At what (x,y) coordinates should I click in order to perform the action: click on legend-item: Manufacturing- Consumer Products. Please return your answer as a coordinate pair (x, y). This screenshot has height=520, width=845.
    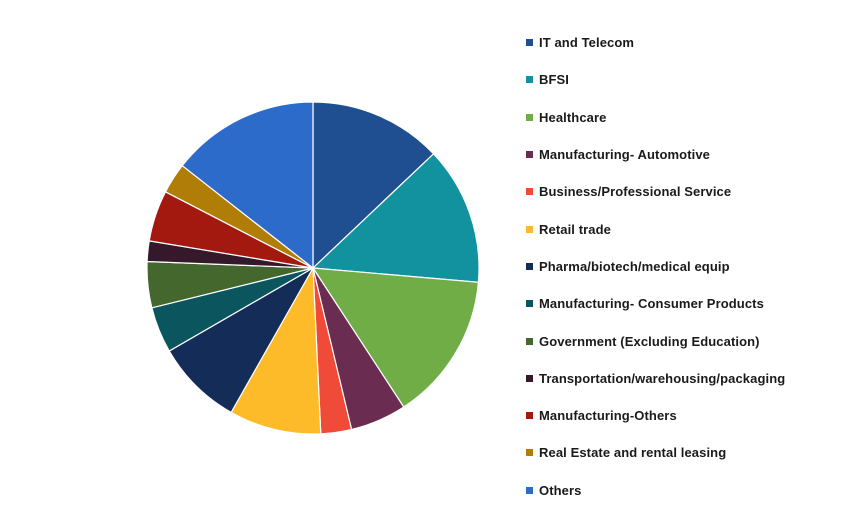
    Looking at the image, I should click on (682, 303).